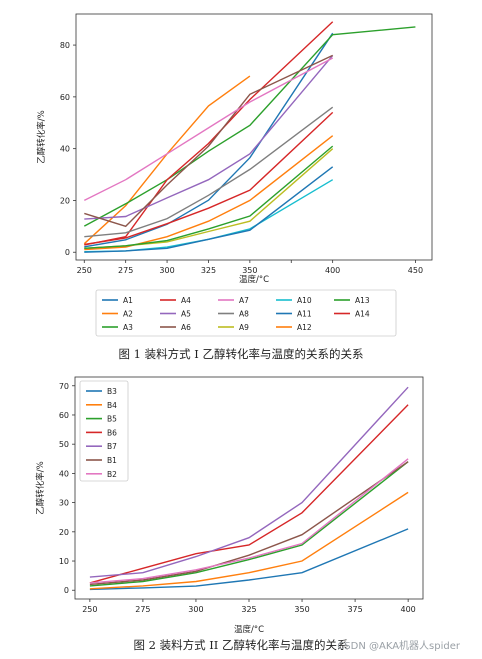 Image resolution: width=482 pixels, height=659 pixels. What do you see at coordinates (64, 386) in the screenshot?
I see `y-tick-label: 70` at bounding box center [64, 386].